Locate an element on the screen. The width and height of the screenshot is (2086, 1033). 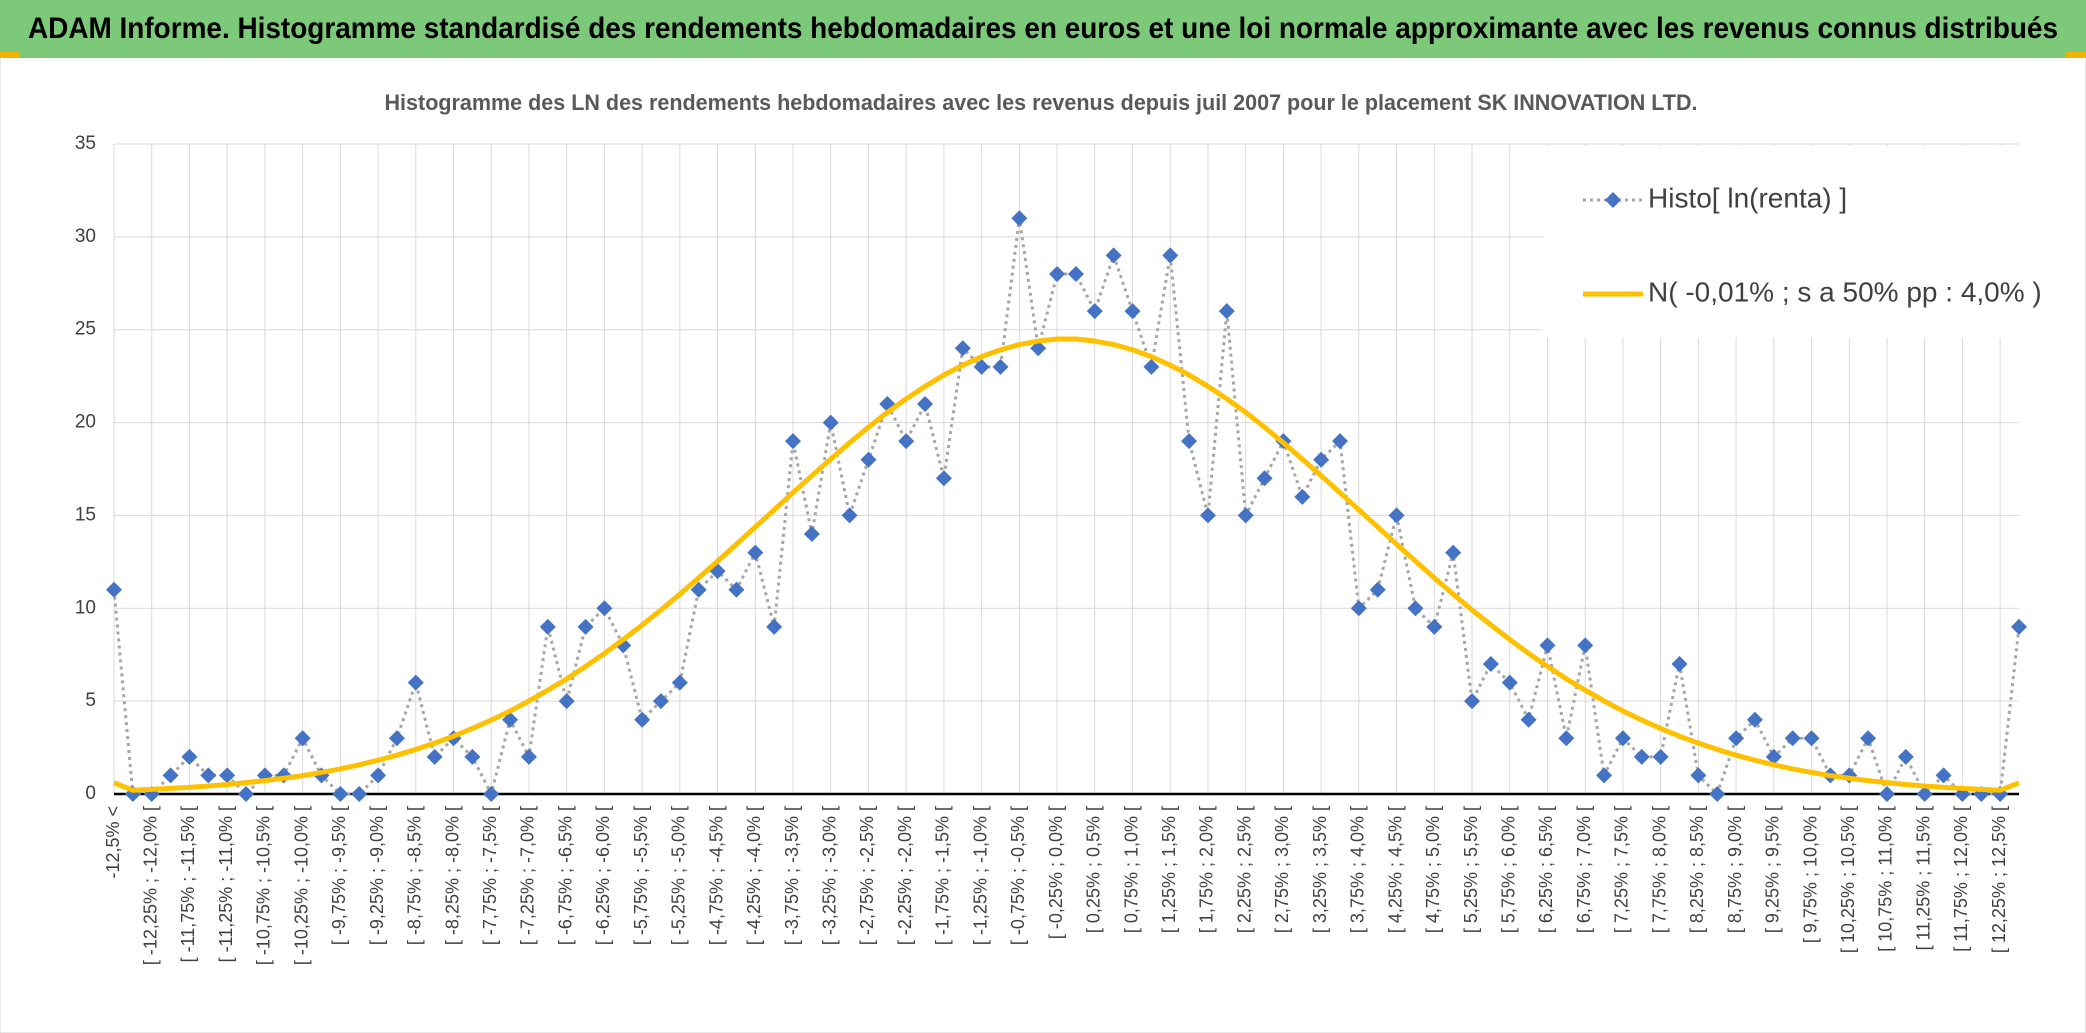
x-tick-label: [ 4,25% ; 4,5% [ is located at coordinates (1395, 869).